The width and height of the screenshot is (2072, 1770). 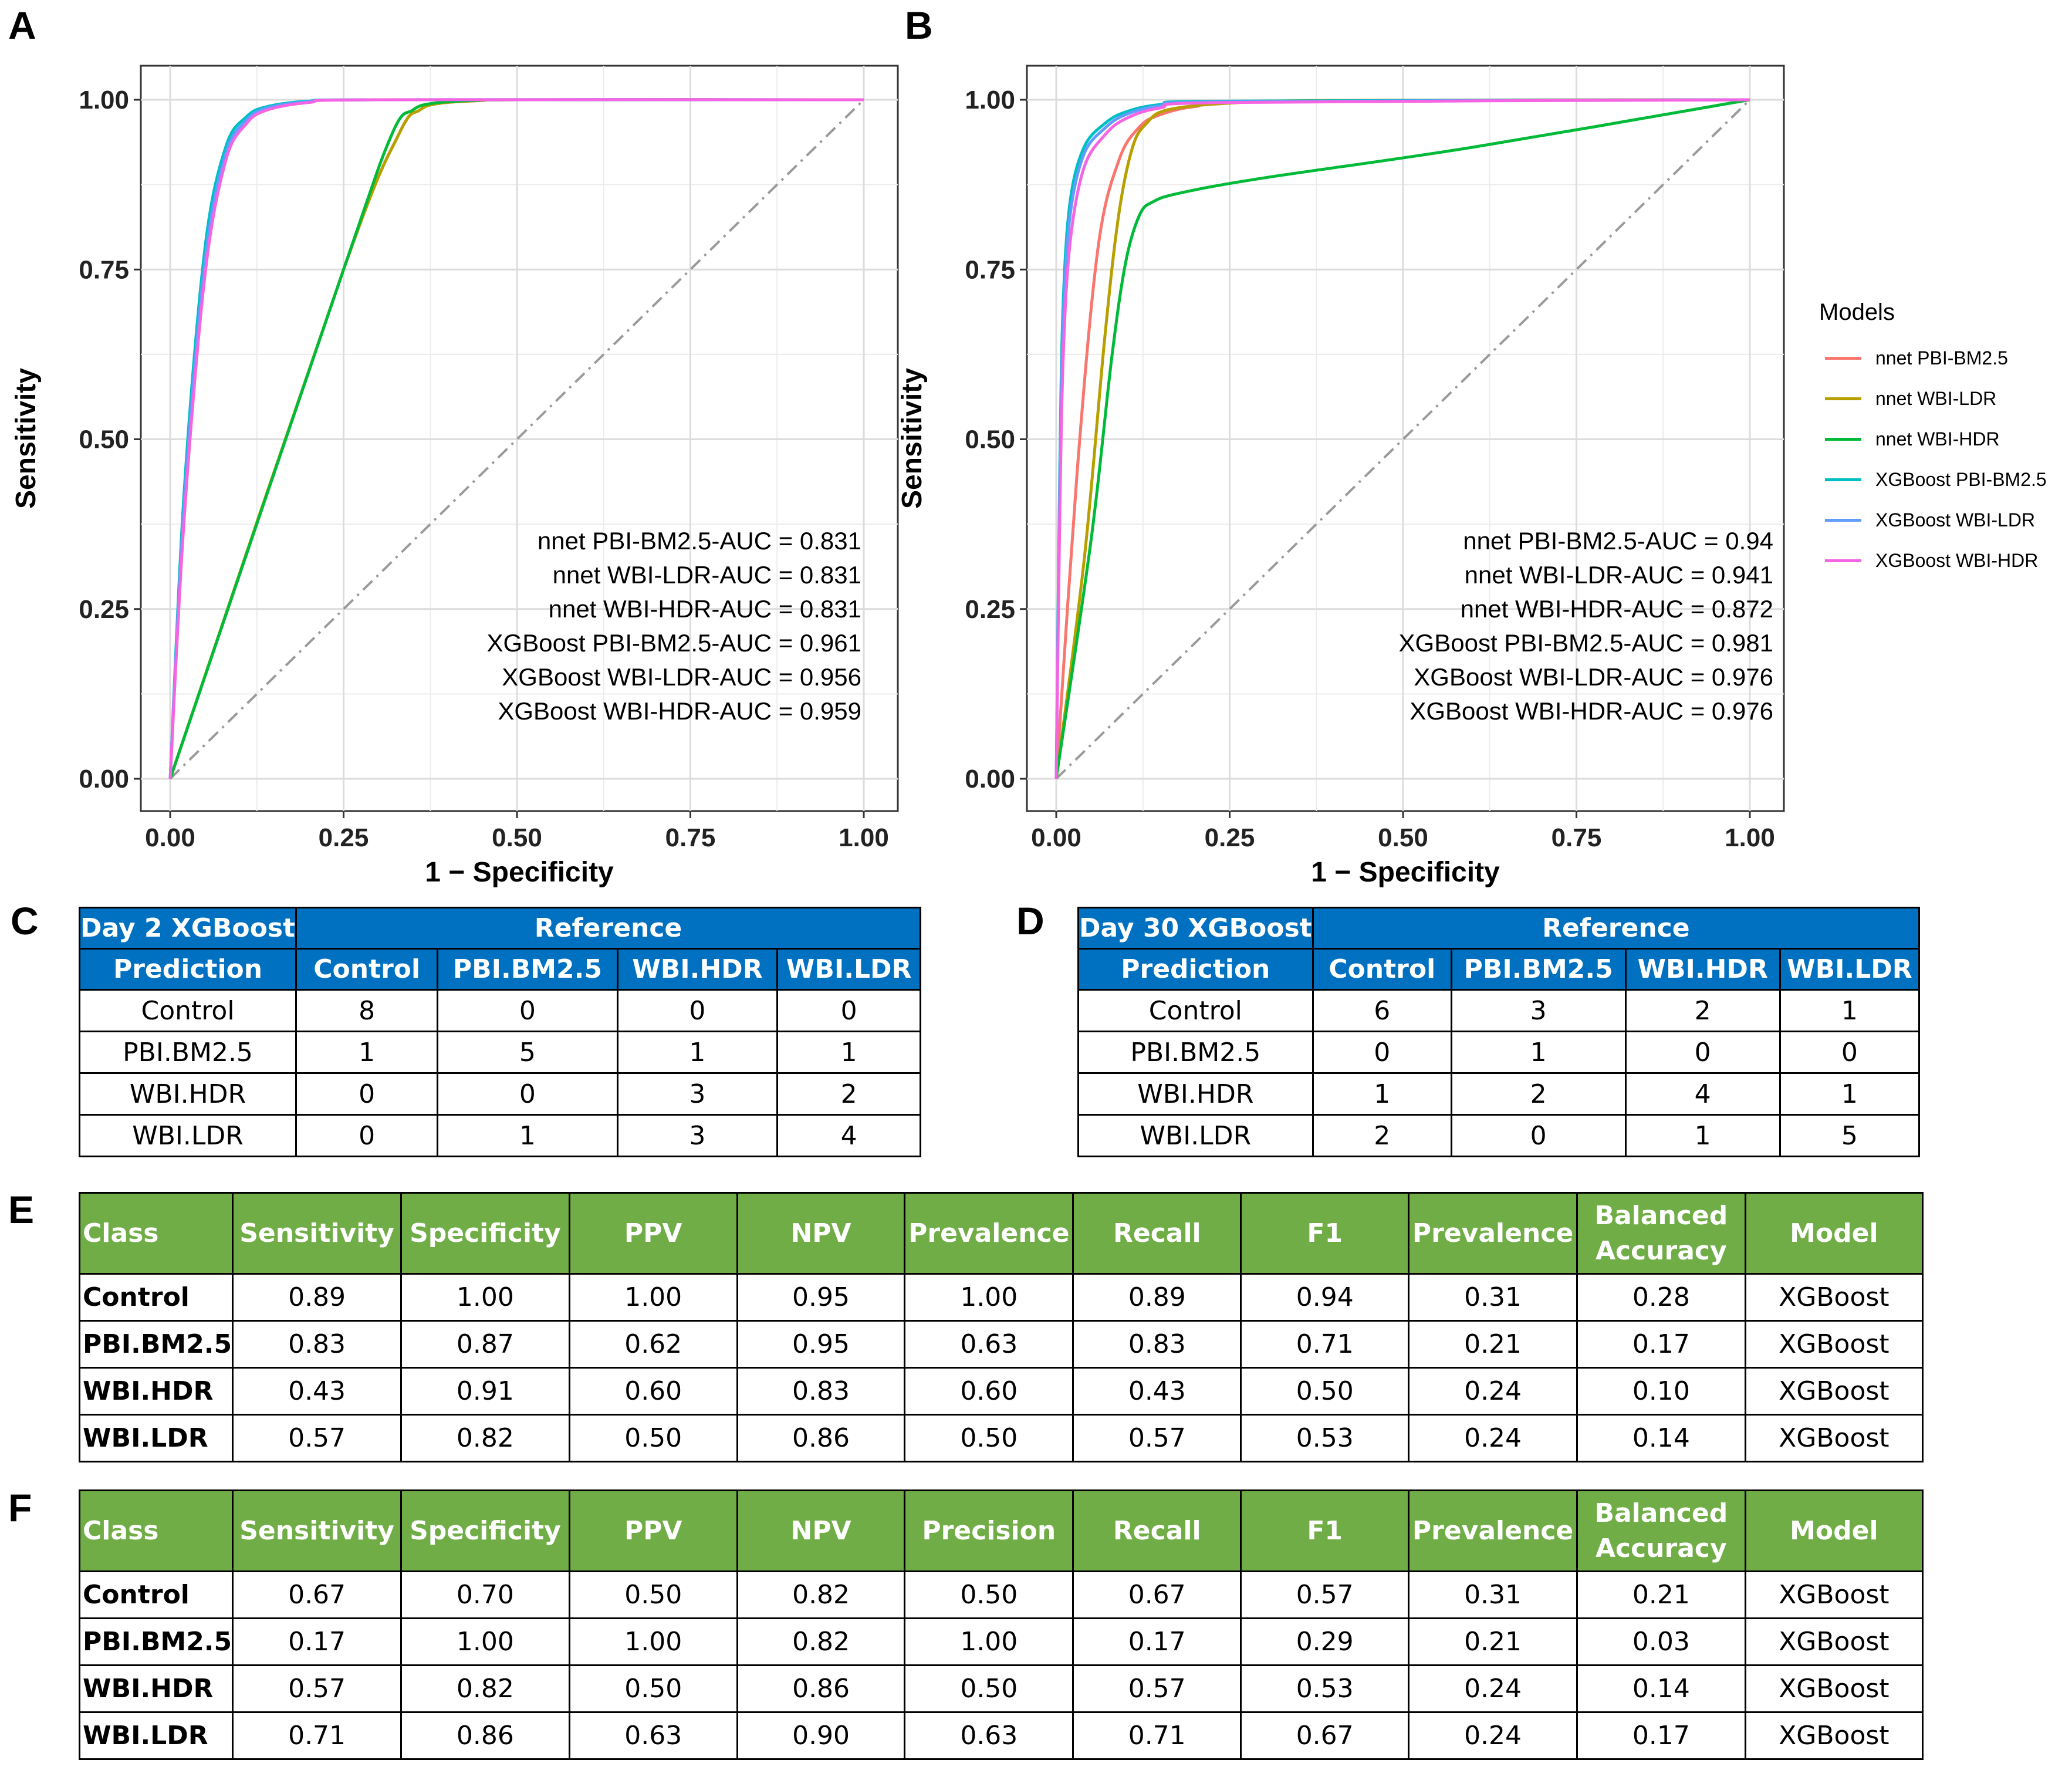 I want to click on table-cell: 4, so click(x=848, y=1135).